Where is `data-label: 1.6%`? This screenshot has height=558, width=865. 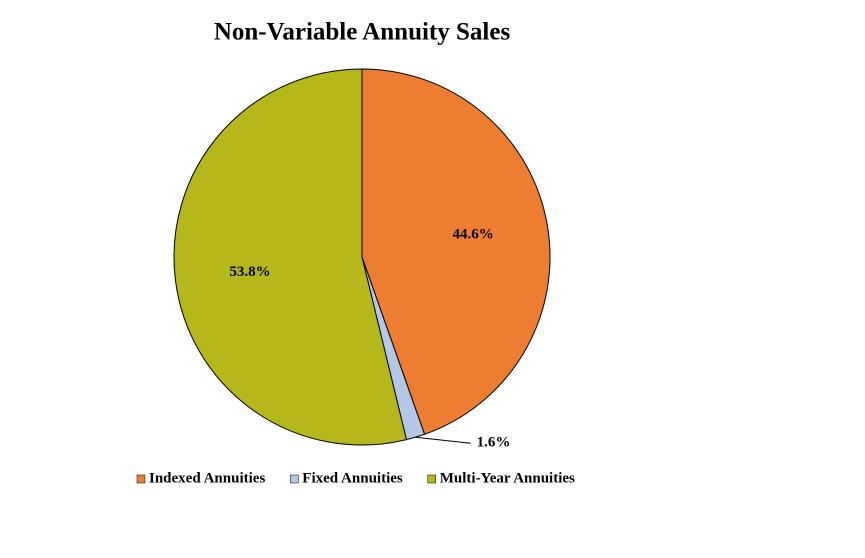
data-label: 1.6% is located at coordinates (494, 443).